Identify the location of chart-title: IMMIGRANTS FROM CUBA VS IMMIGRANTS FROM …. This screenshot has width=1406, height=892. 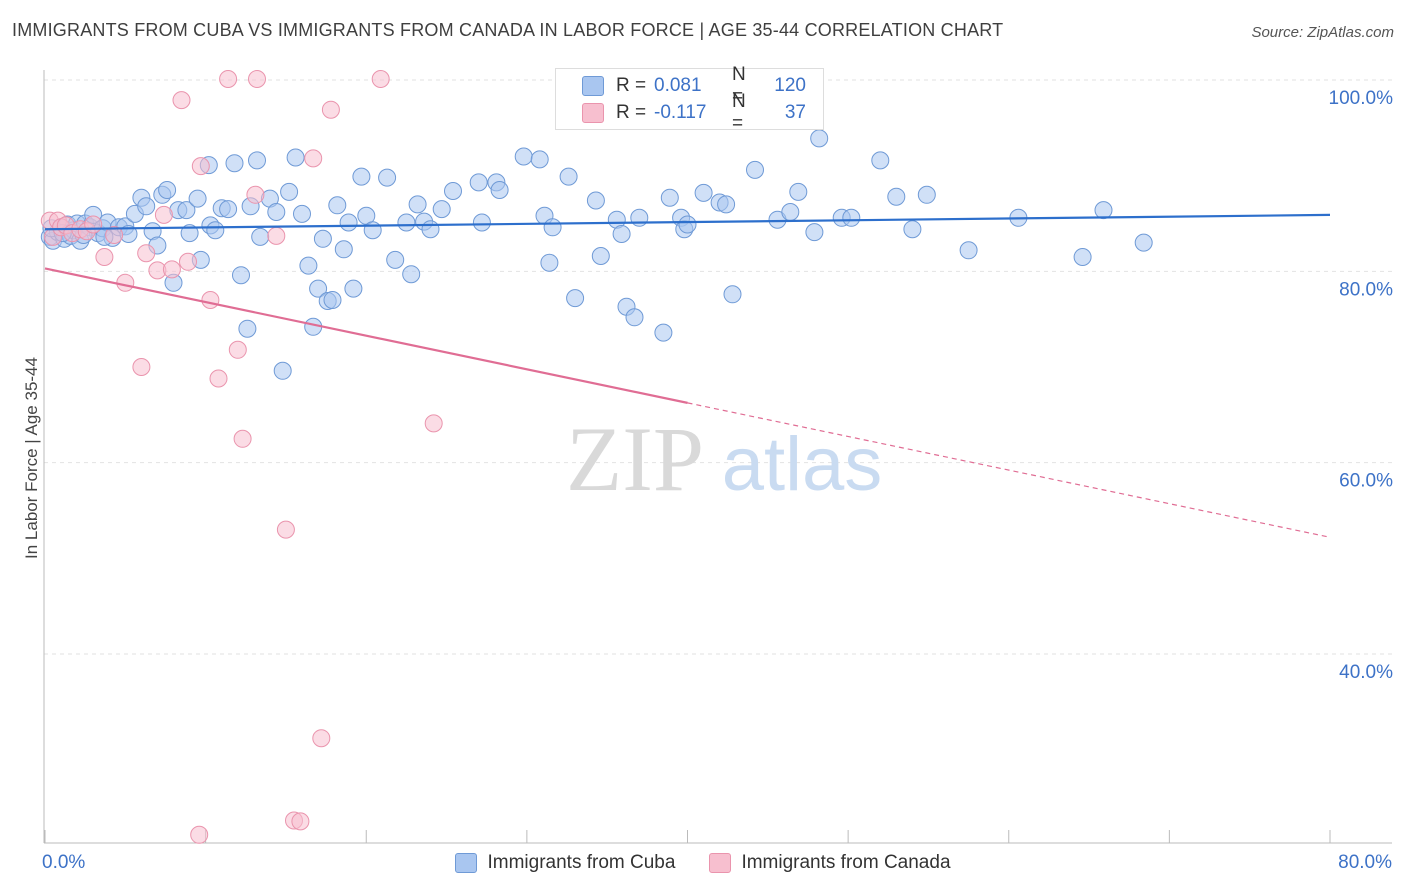
(508, 30).